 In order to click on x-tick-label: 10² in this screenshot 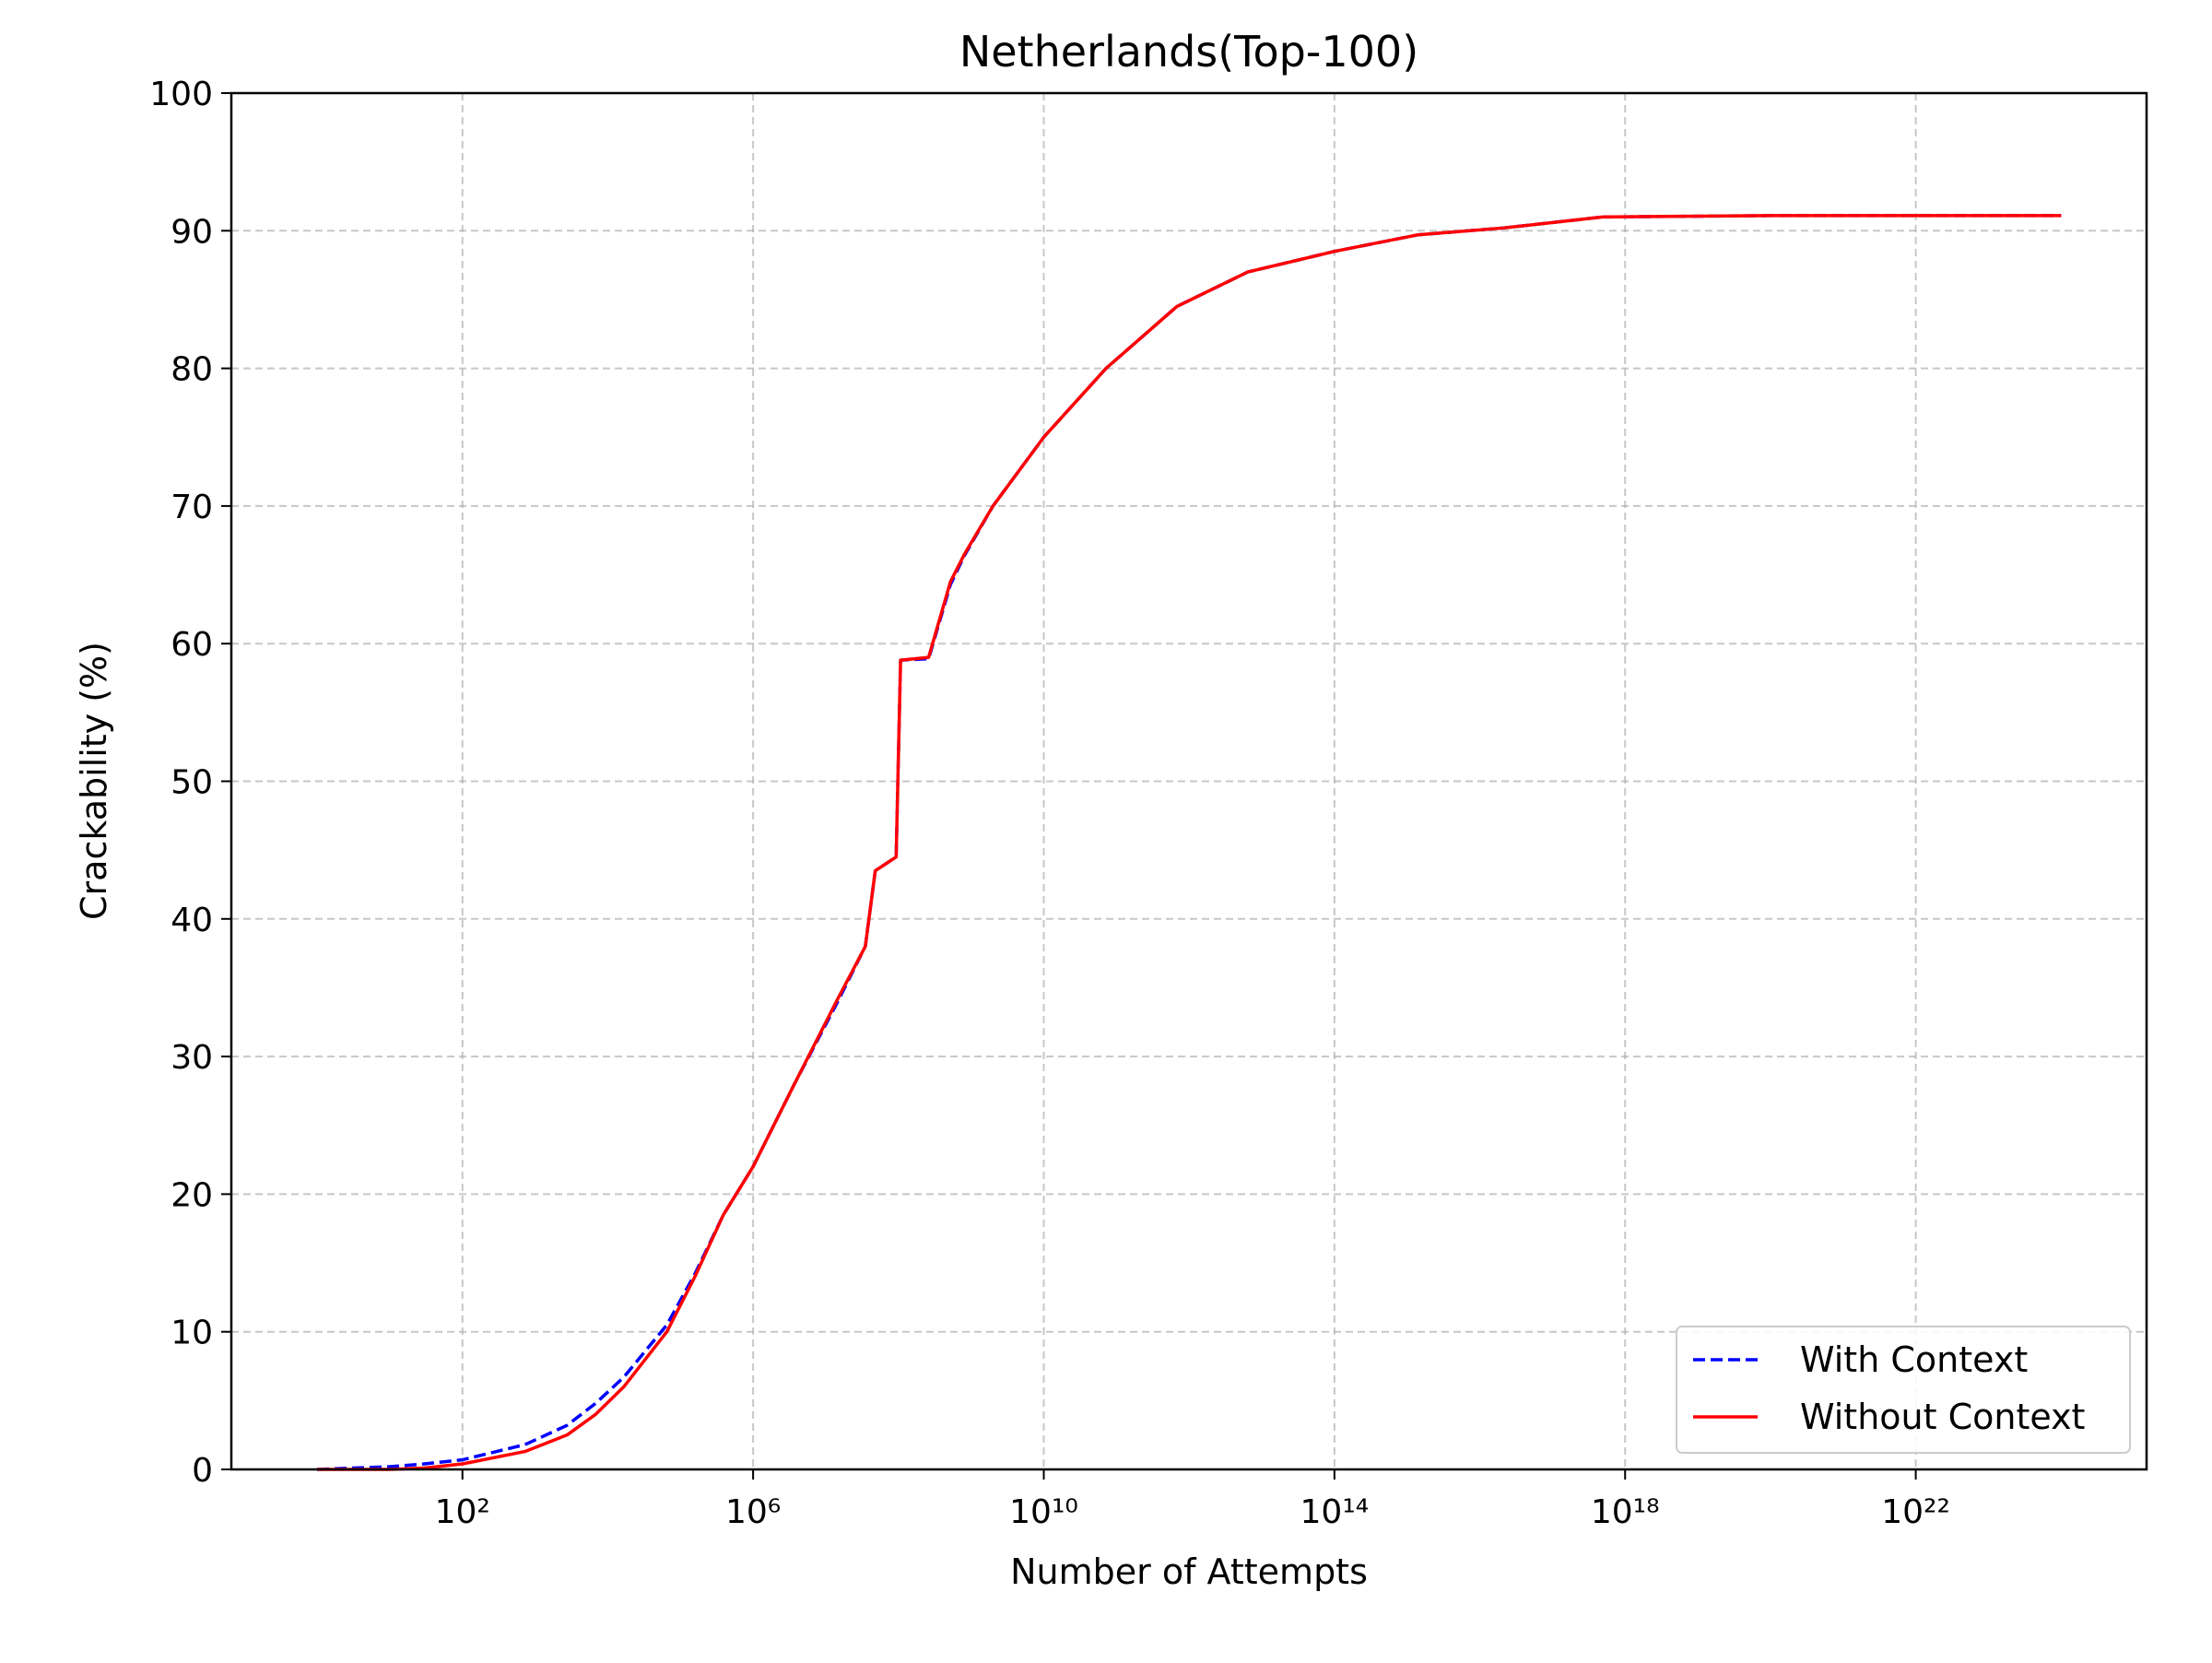, I will do `click(462, 1512)`.